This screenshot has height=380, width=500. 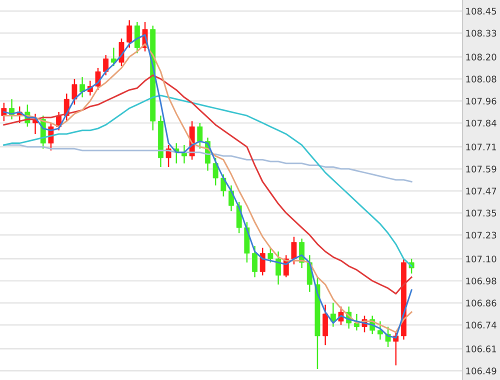 What do you see at coordinates (481, 235) in the screenshot?
I see `y-tick-label: 107.23` at bounding box center [481, 235].